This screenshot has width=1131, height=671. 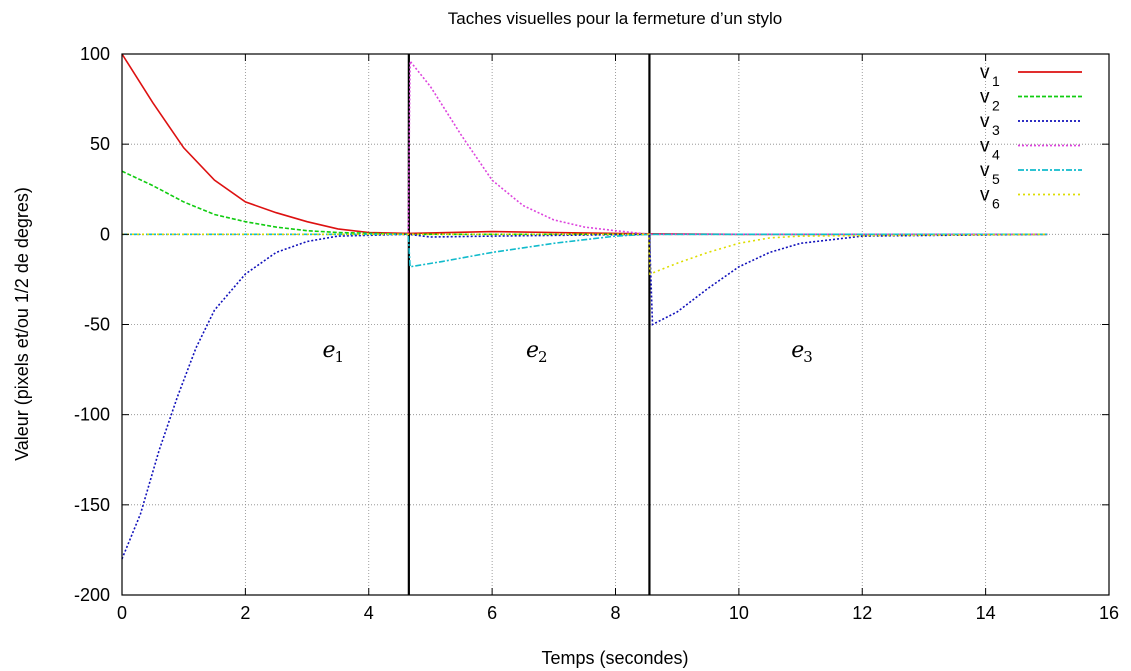 I want to click on legend-label-sub: 3, so click(x=996, y=130).